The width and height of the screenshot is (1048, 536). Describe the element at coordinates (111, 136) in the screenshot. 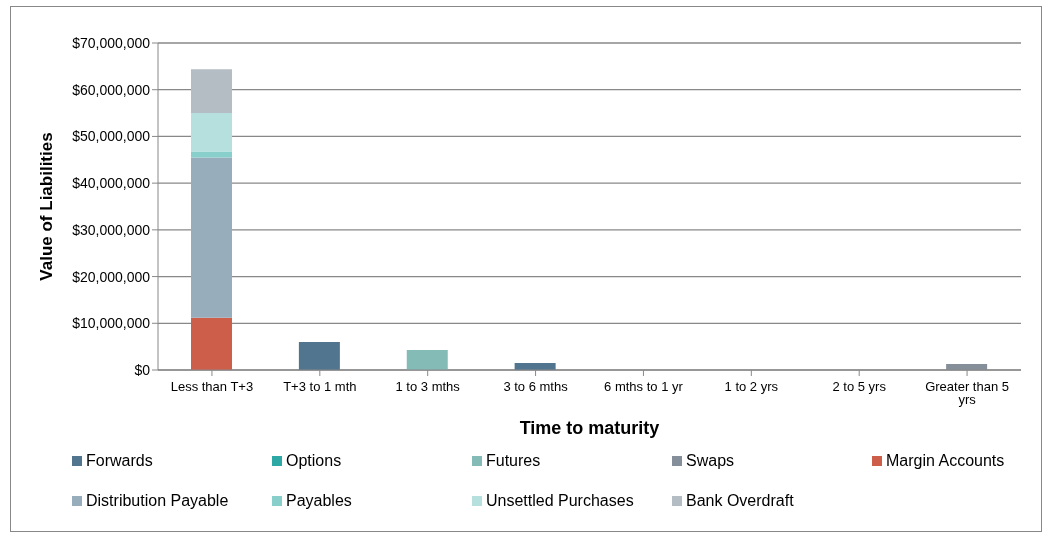

I see `y-tick-label: $50,000,000` at that location.